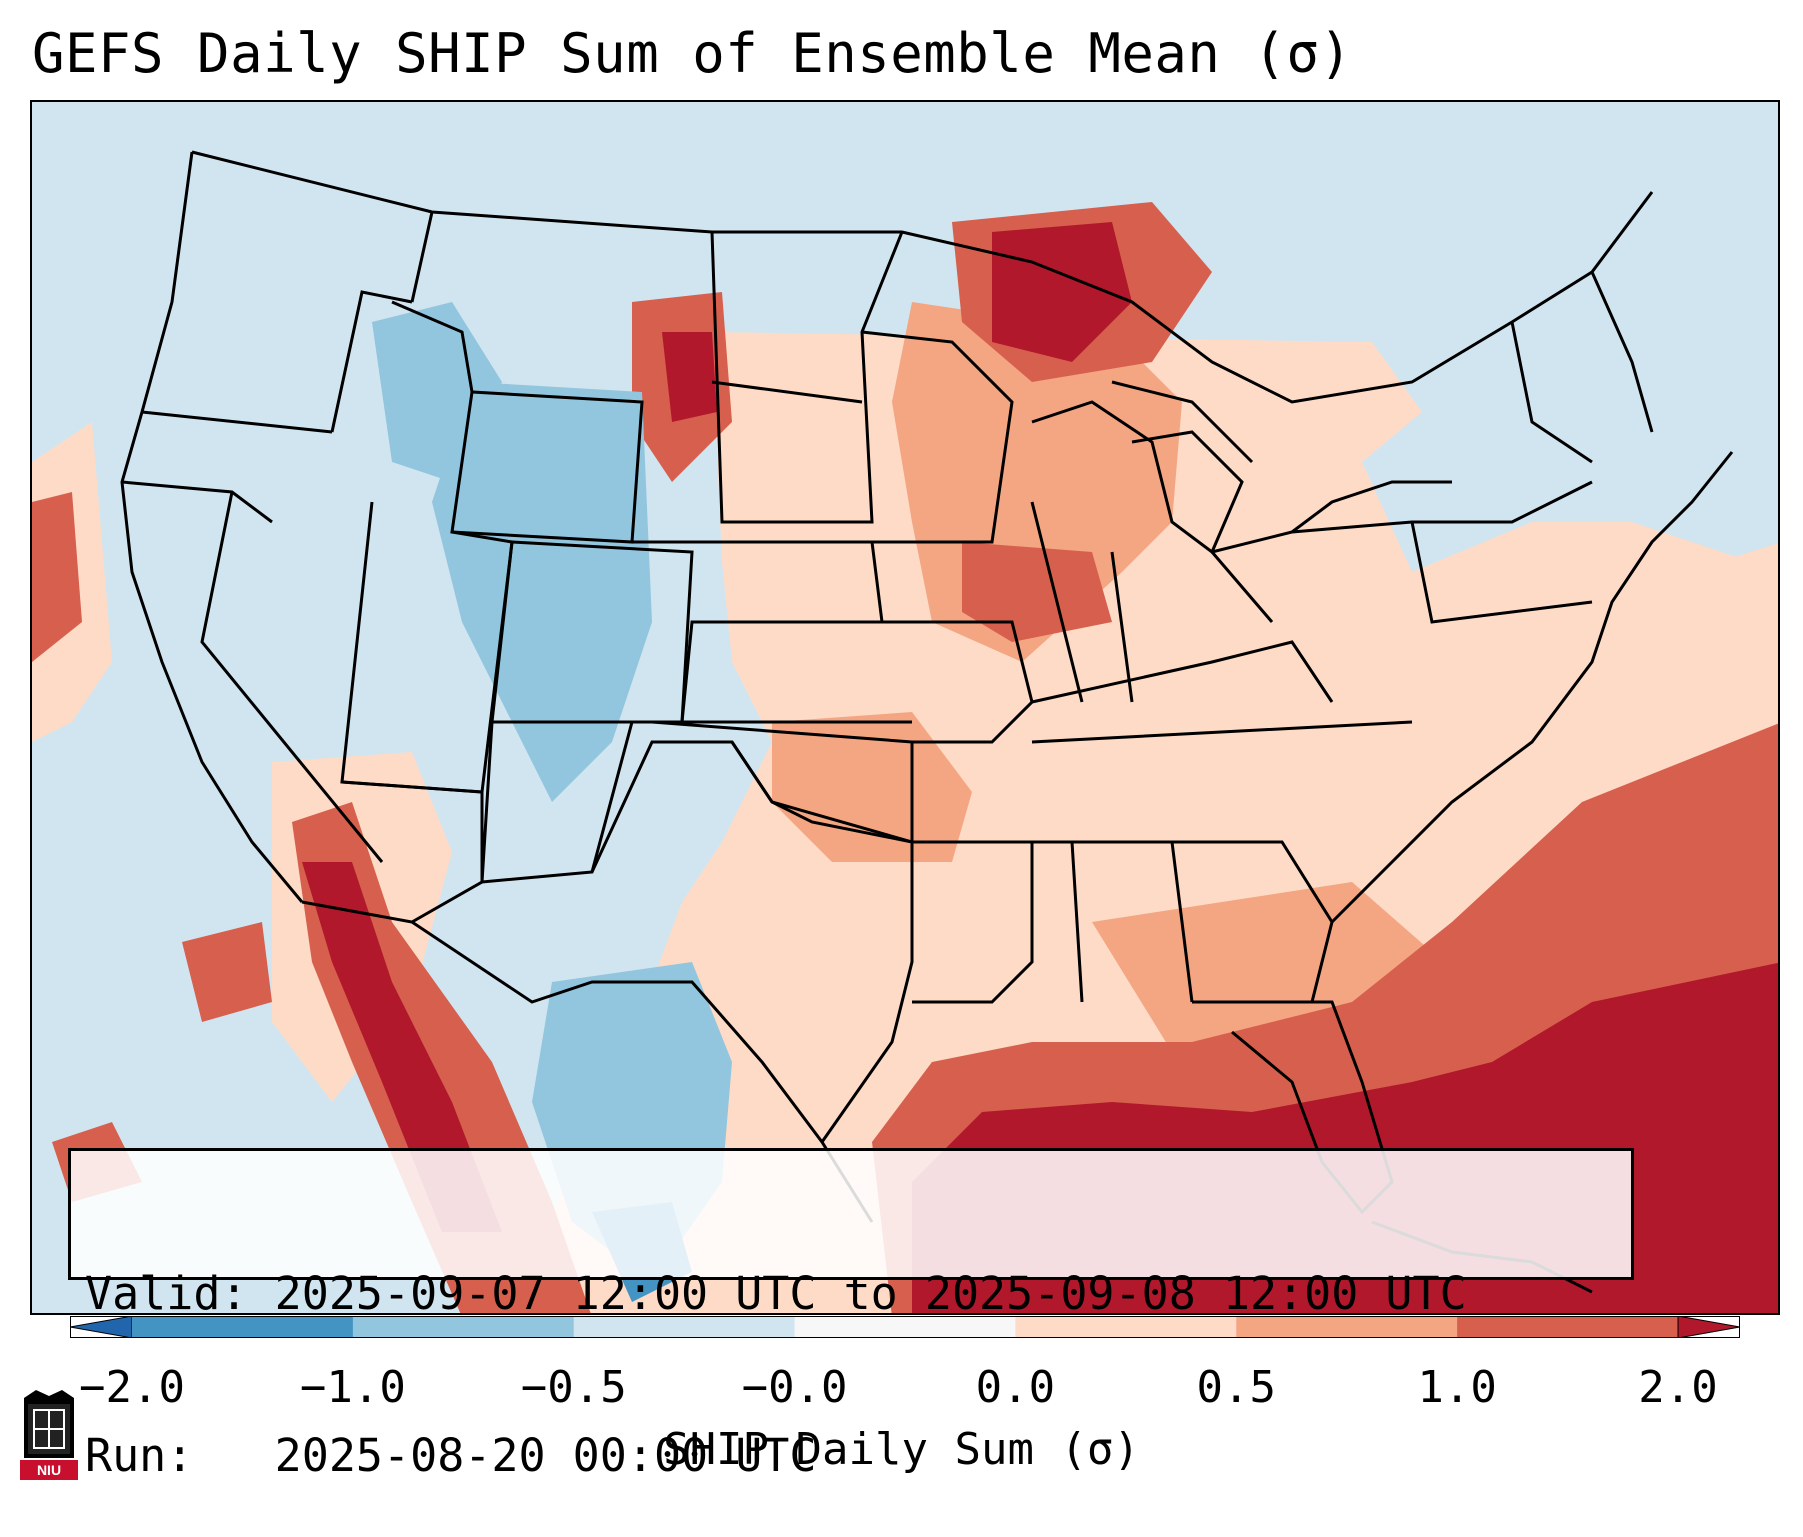  What do you see at coordinates (352, 1387) in the screenshot?
I see `colorbar-tick-label: −1.0` at bounding box center [352, 1387].